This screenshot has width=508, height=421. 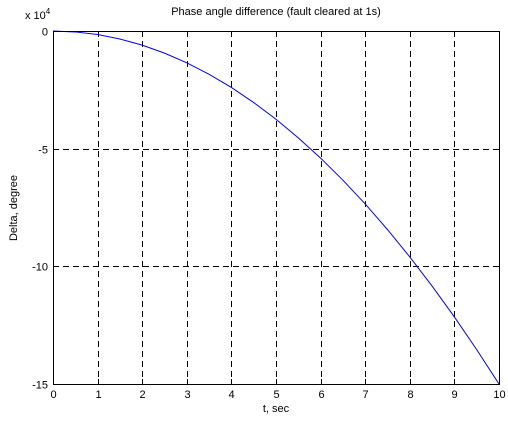 What do you see at coordinates (45, 33) in the screenshot?
I see `y-tick-label: 0` at bounding box center [45, 33].